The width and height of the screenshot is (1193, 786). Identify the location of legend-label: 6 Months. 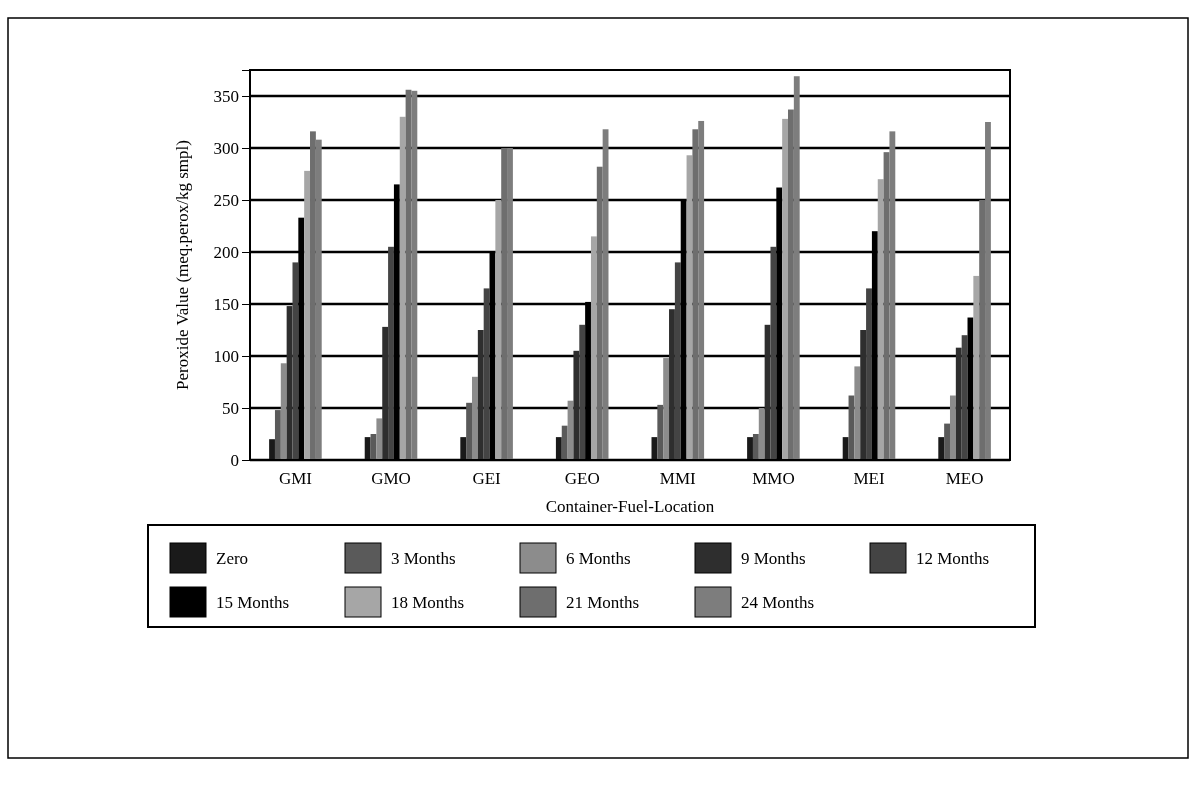
(598, 558).